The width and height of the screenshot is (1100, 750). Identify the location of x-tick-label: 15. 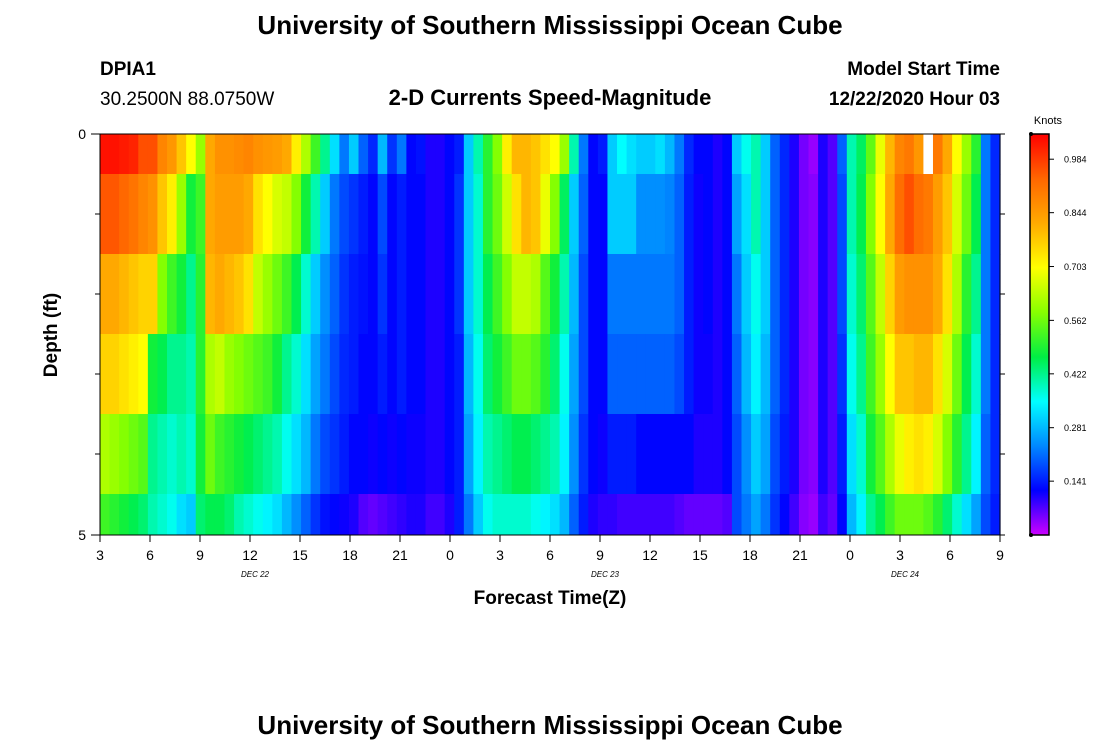
(700, 555).